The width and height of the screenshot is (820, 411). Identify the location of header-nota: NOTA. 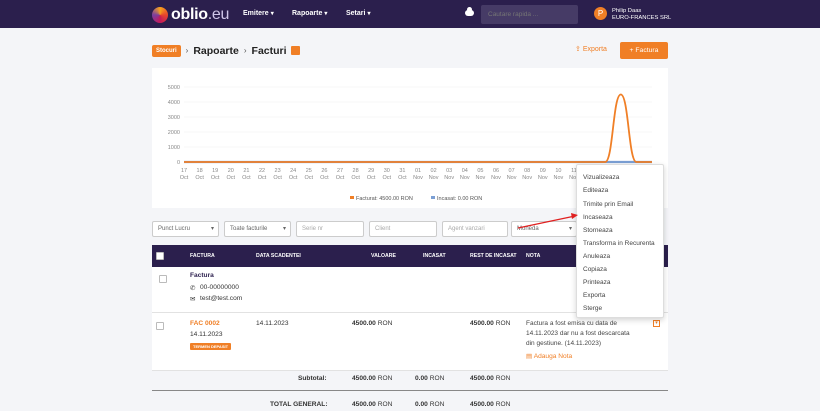
(533, 256).